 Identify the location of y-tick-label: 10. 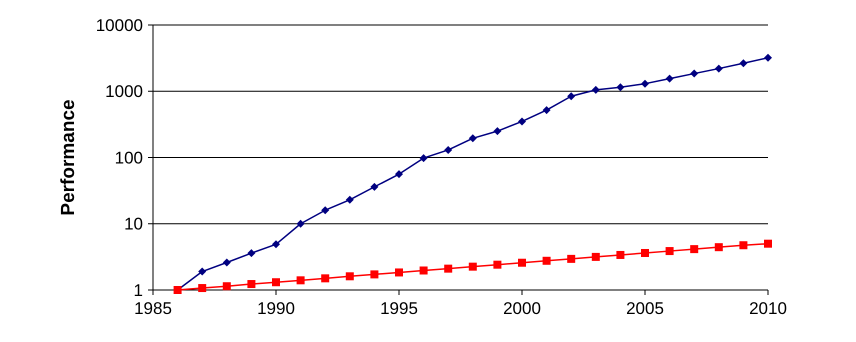
(133, 224).